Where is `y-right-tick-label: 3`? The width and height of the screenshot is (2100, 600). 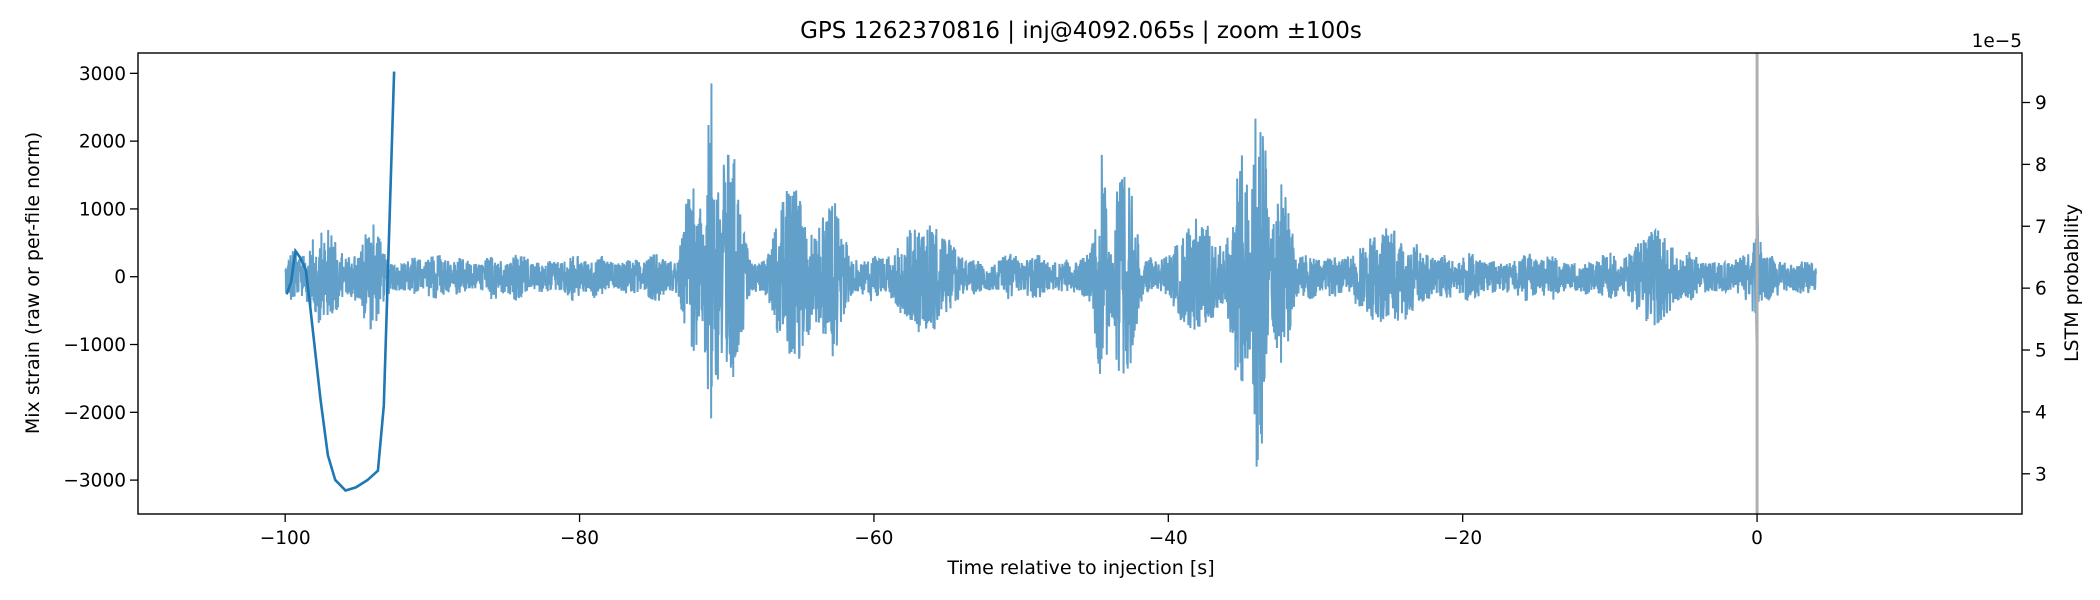
y-right-tick-label: 3 is located at coordinates (2041, 474).